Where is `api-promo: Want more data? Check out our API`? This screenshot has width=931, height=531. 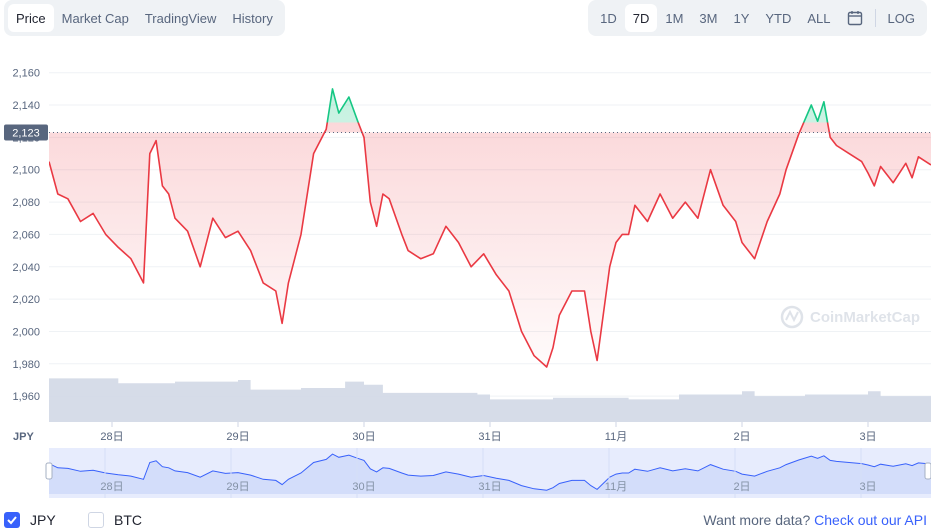
api-promo: Want more data? Check out our API is located at coordinates (815, 520).